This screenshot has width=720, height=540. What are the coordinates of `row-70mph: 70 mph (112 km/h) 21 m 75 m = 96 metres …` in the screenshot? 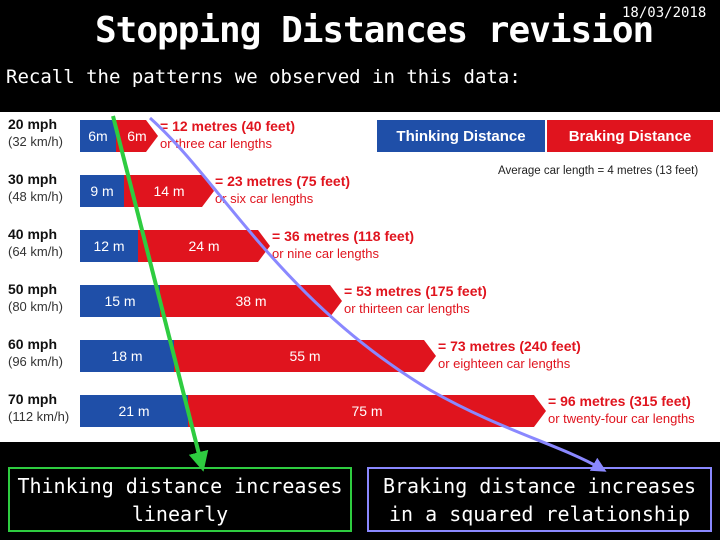 It's located at (360, 414).